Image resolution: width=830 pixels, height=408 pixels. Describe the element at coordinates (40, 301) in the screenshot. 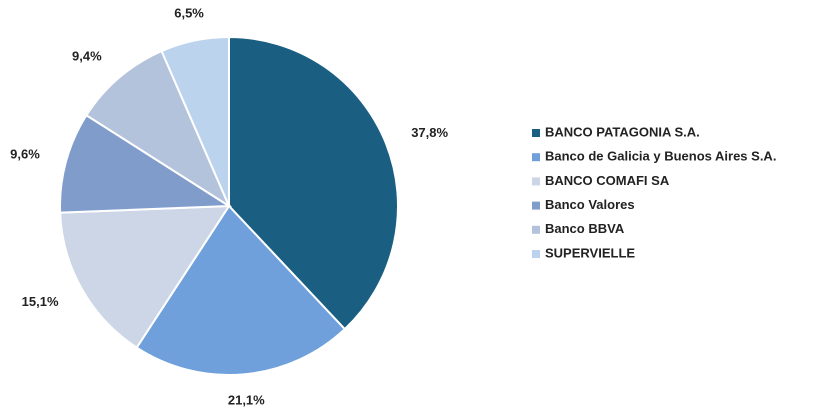

I see `data-label: 15,1%` at that location.